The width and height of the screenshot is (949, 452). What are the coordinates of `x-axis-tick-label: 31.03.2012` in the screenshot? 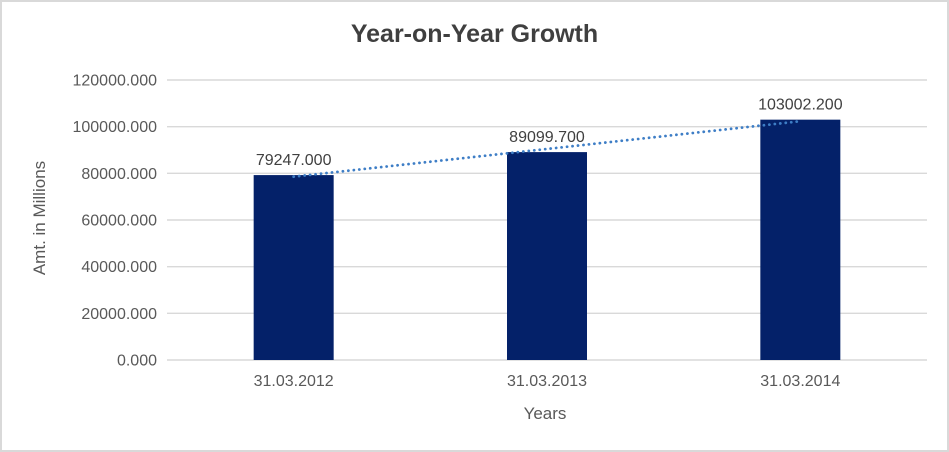 It's located at (294, 381).